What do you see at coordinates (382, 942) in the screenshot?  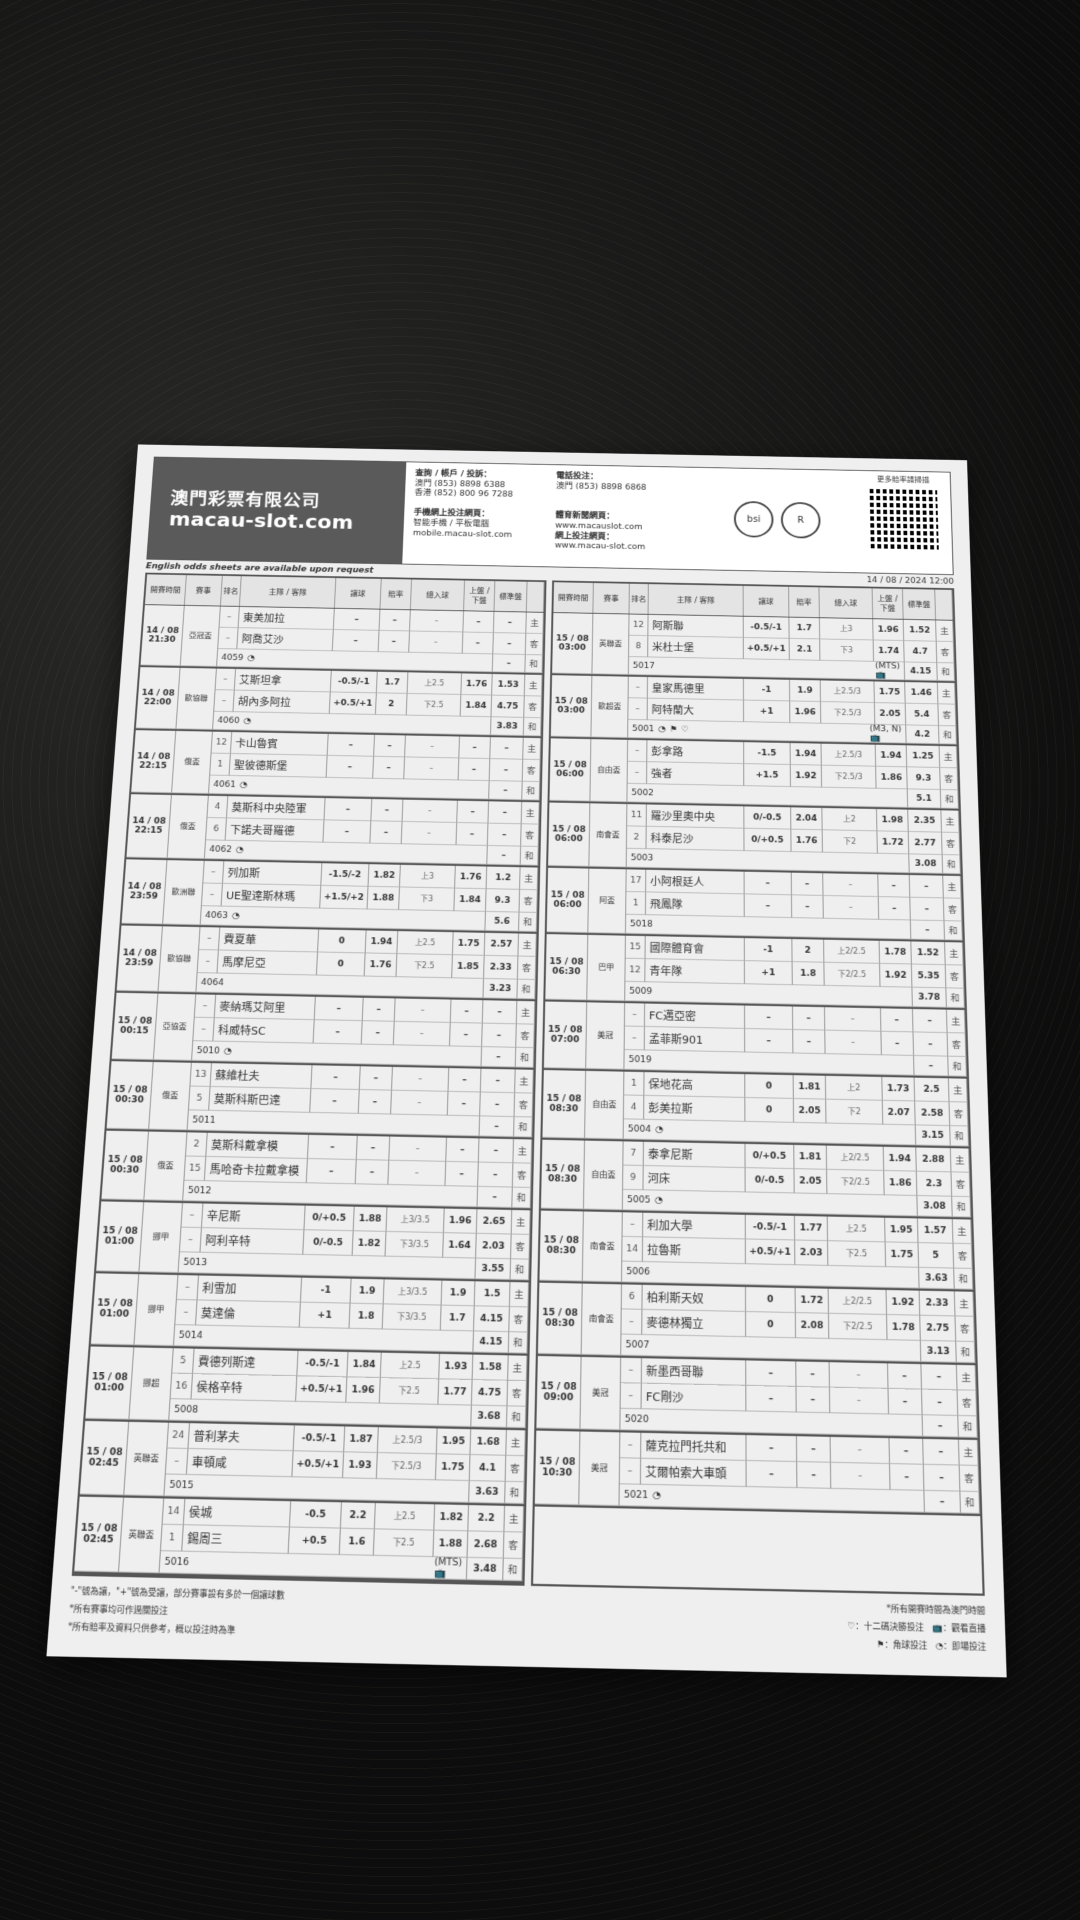 I see `home-handicap-odds: 1.94` at bounding box center [382, 942].